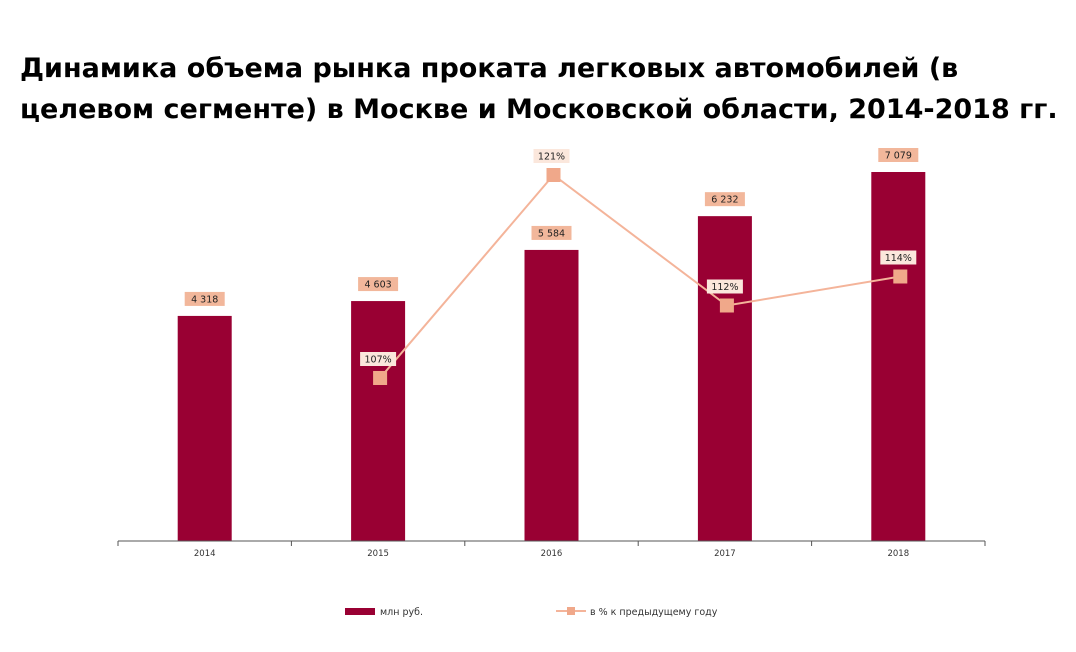 The image size is (1076, 652). Describe the element at coordinates (378, 554) in the screenshot. I see `x-tick-label-2015: 2015` at that location.